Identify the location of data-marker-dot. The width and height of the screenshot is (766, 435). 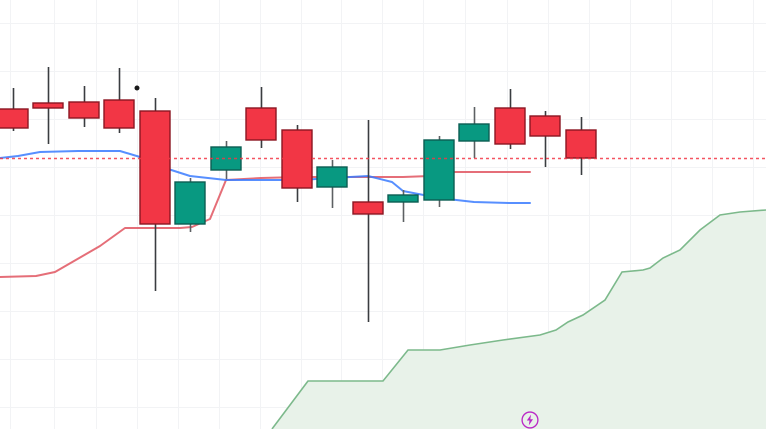
(137, 88).